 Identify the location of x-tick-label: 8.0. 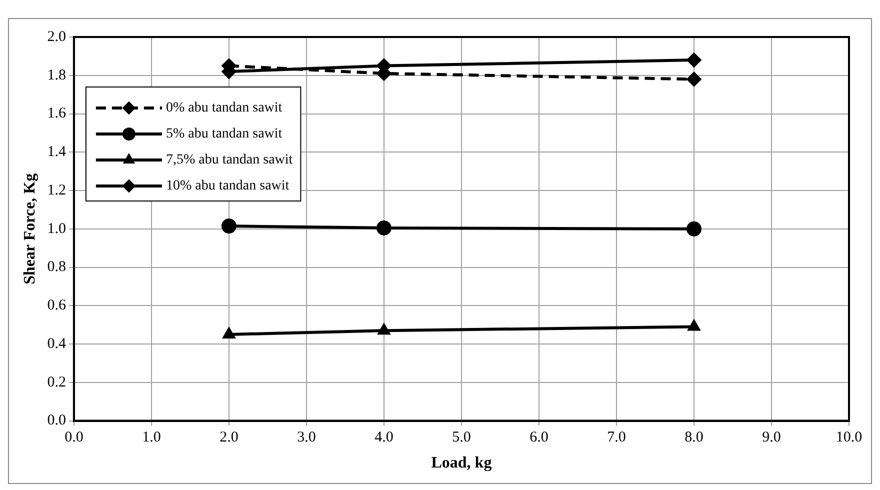
(694, 438).